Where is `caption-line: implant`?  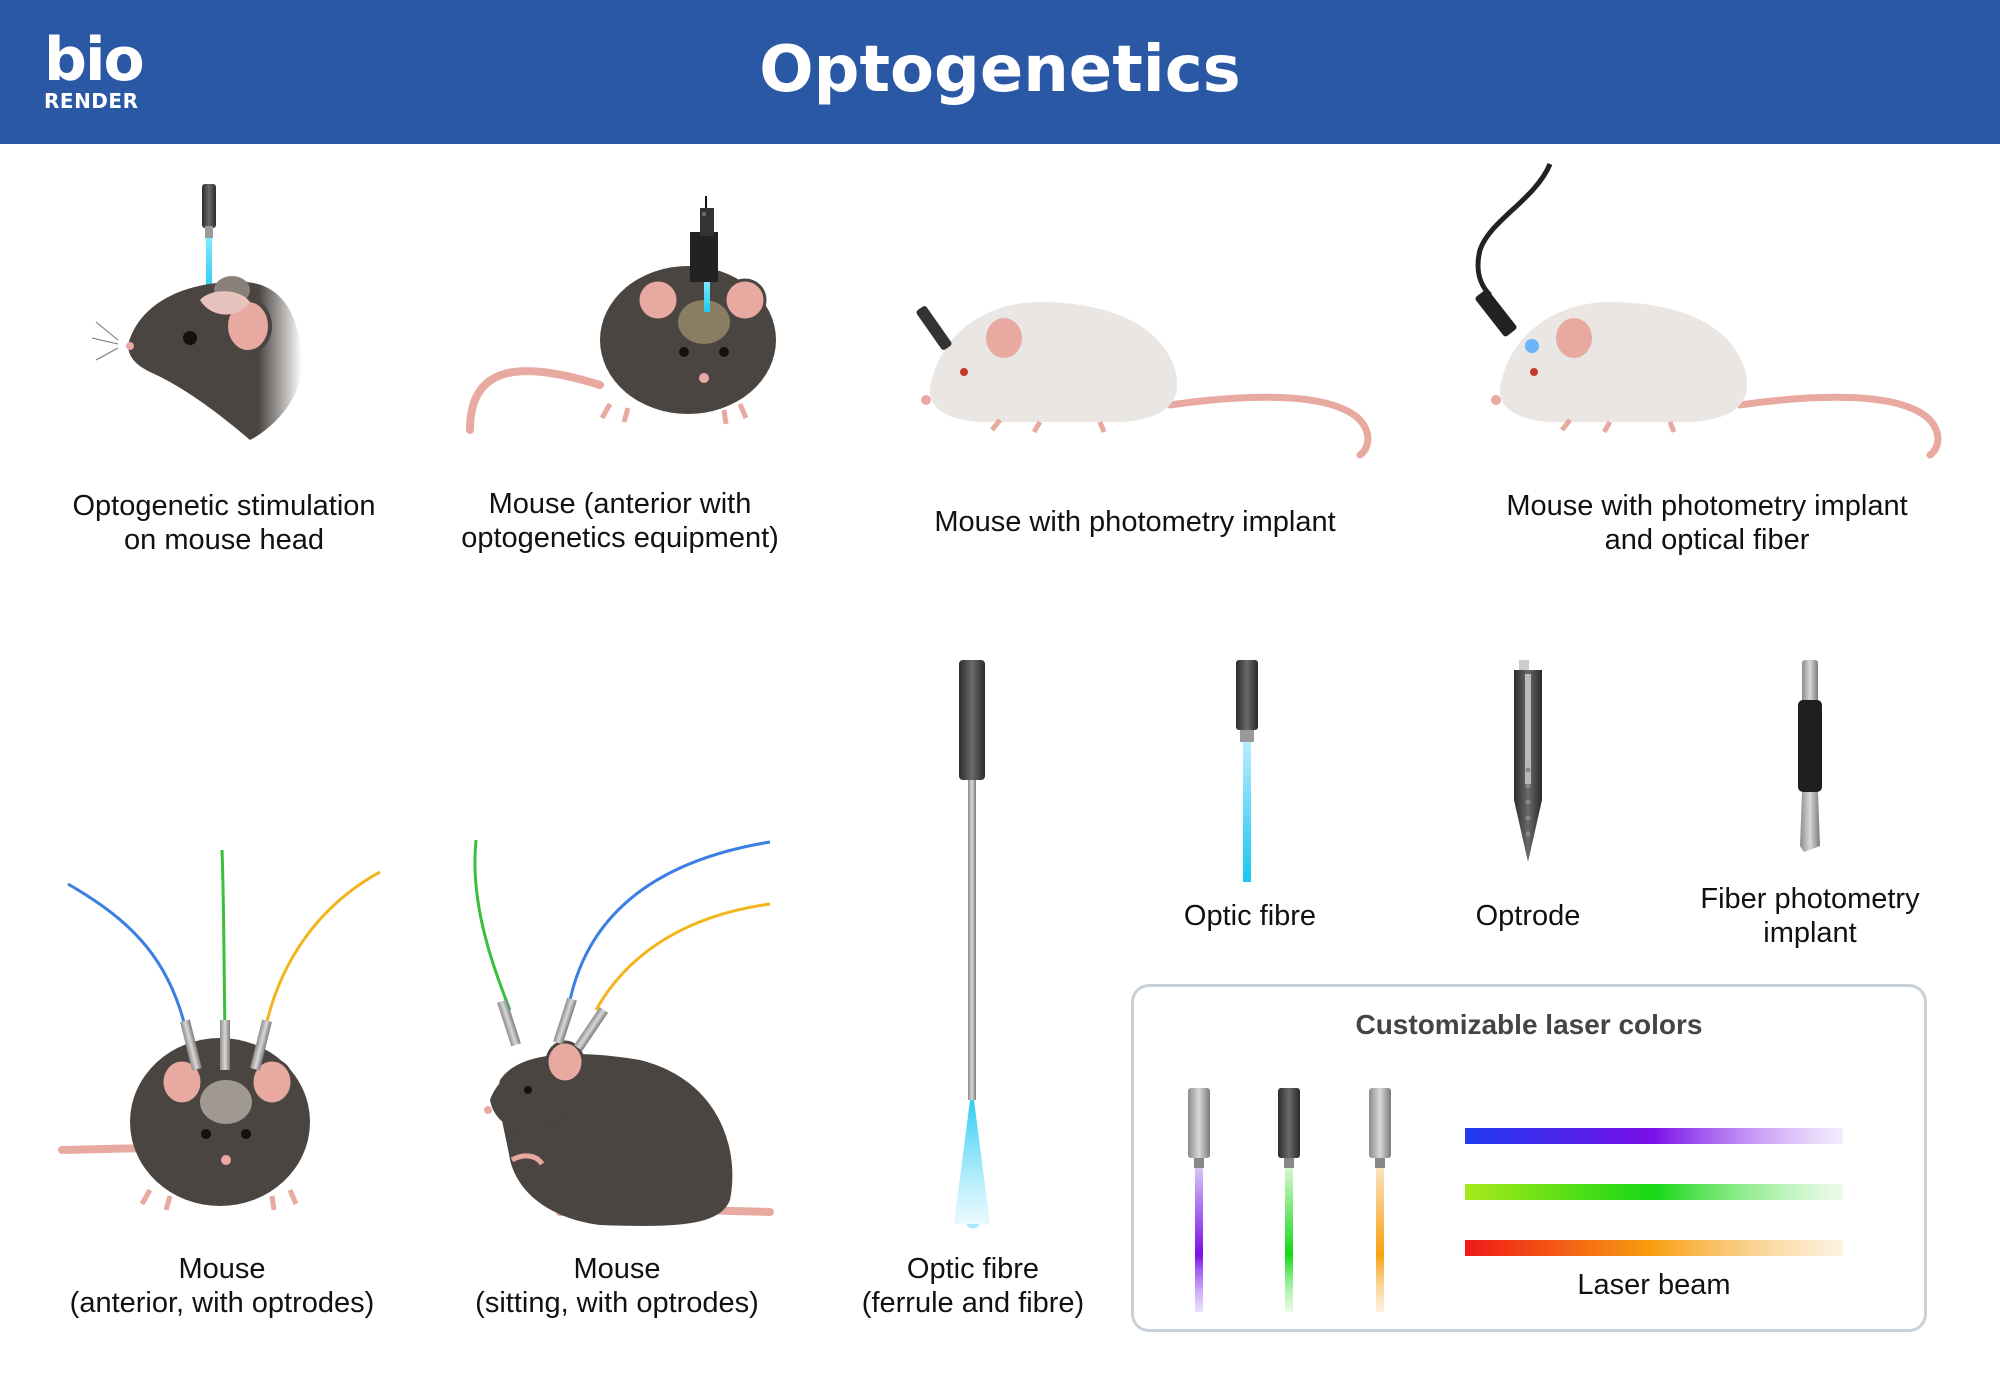 caption-line: implant is located at coordinates (1810, 933).